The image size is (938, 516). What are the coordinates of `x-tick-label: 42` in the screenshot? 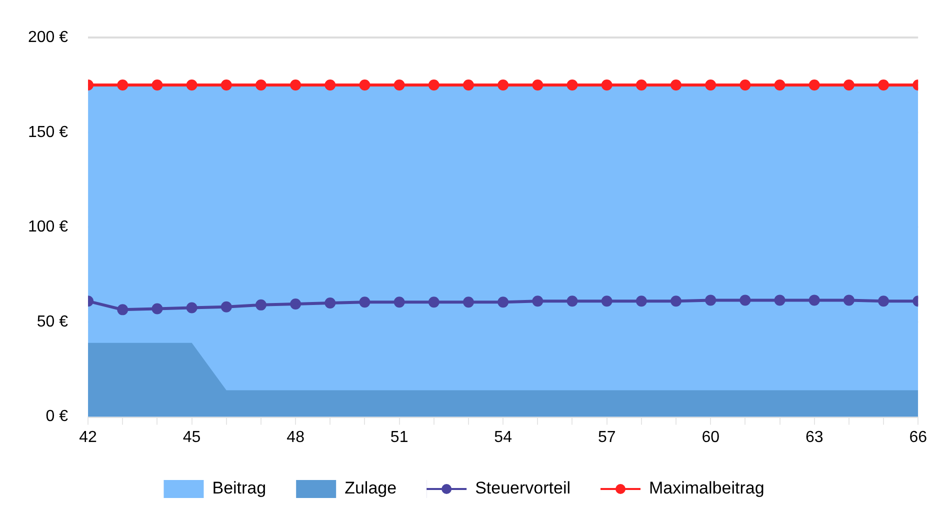 It's located at (88, 437).